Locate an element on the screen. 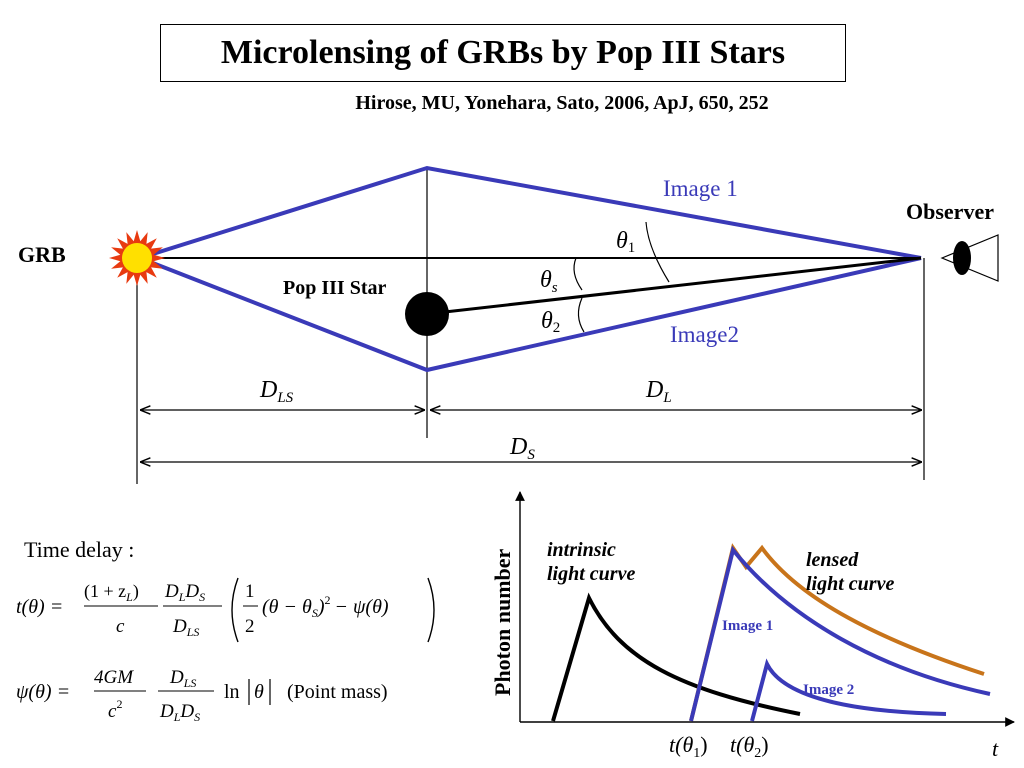  dl-label: DL is located at coordinates (658, 391).